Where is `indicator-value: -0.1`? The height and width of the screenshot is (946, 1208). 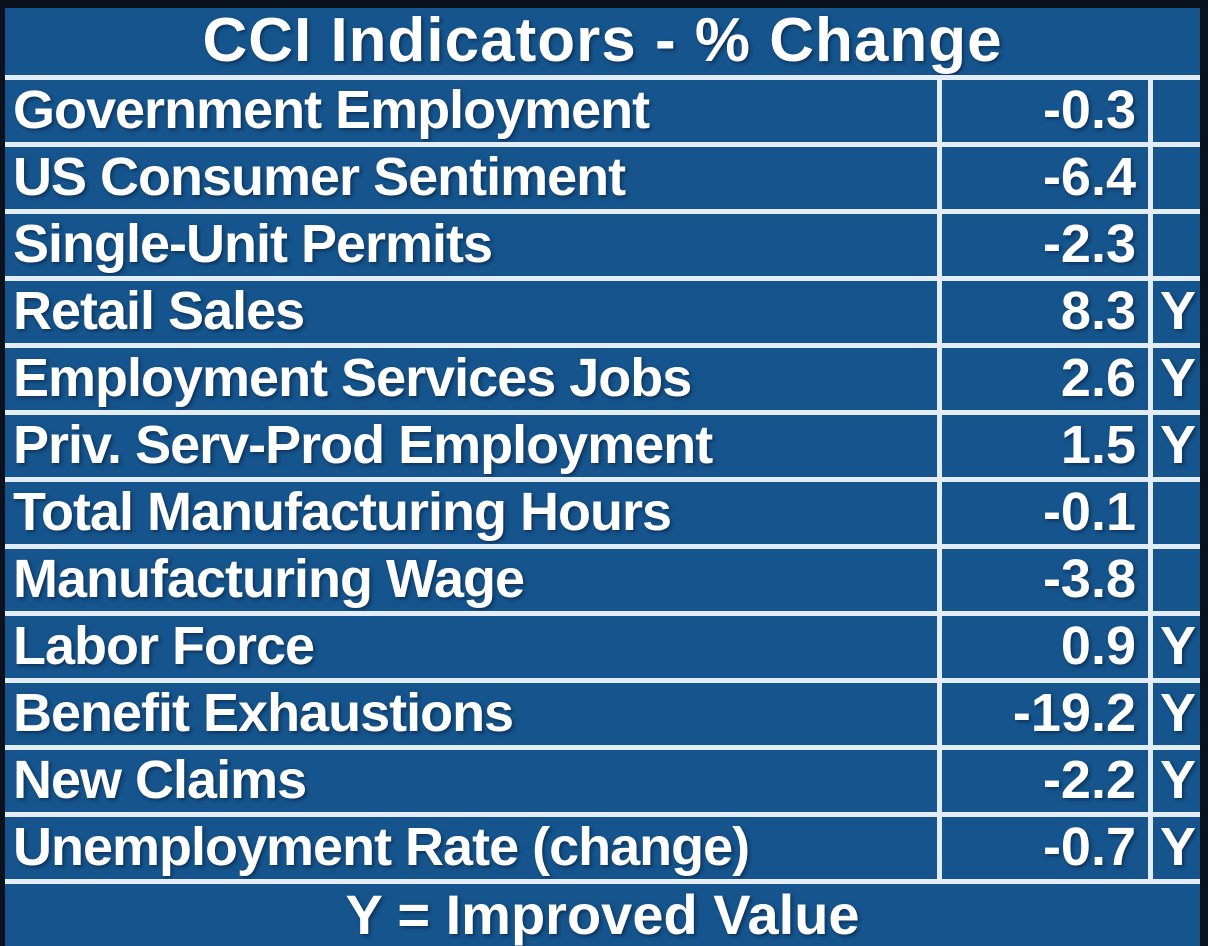 indicator-value: -0.1 is located at coordinates (1042, 513).